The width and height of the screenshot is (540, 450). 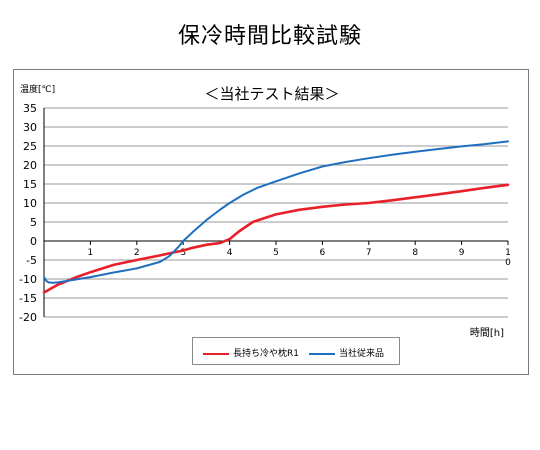 What do you see at coordinates (508, 253) in the screenshot?
I see `x-tick-label-char: 1` at bounding box center [508, 253].